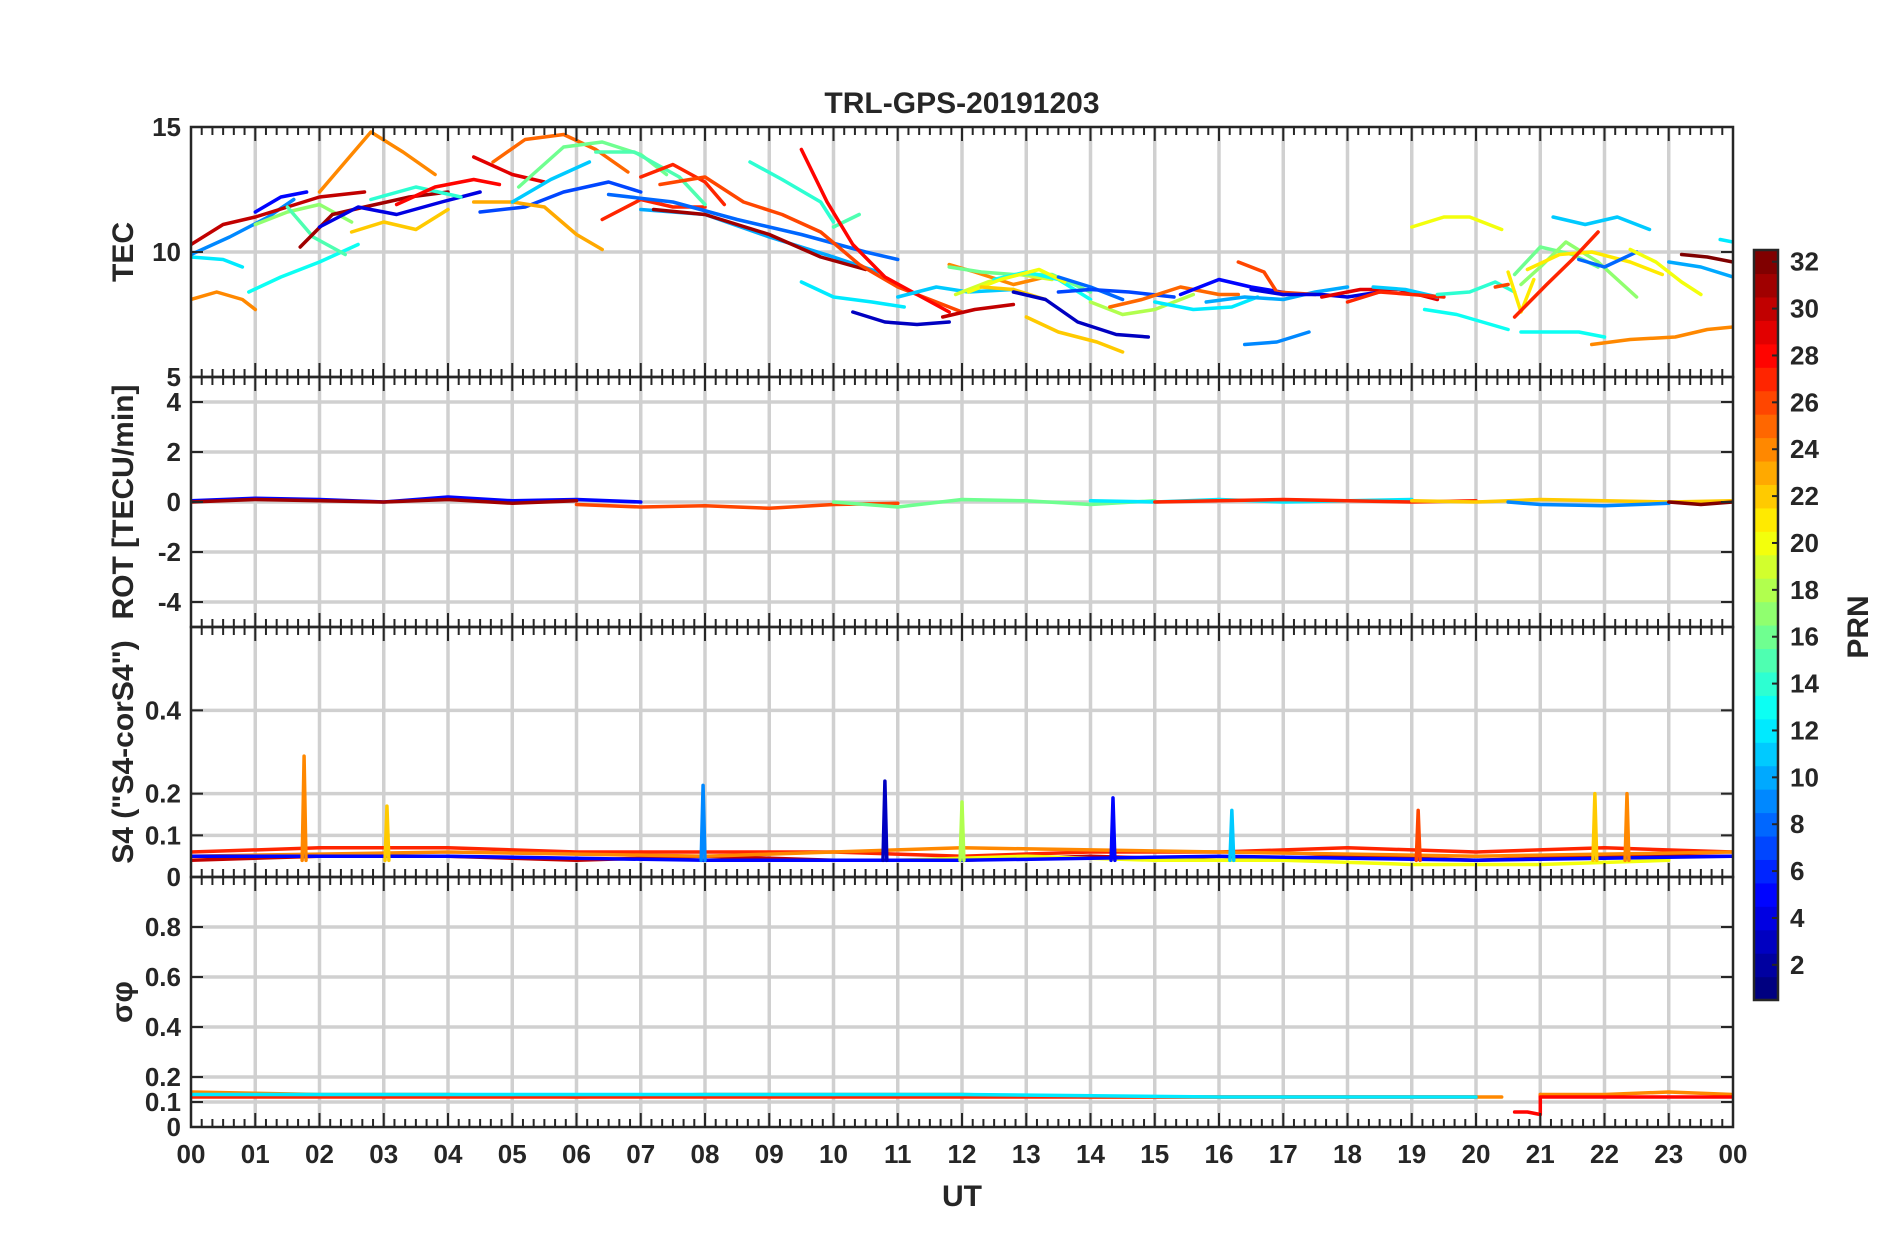 The width and height of the screenshot is (1902, 1241). Describe the element at coordinates (191, 1154) in the screenshot. I see `x-tick-label: 00` at that location.